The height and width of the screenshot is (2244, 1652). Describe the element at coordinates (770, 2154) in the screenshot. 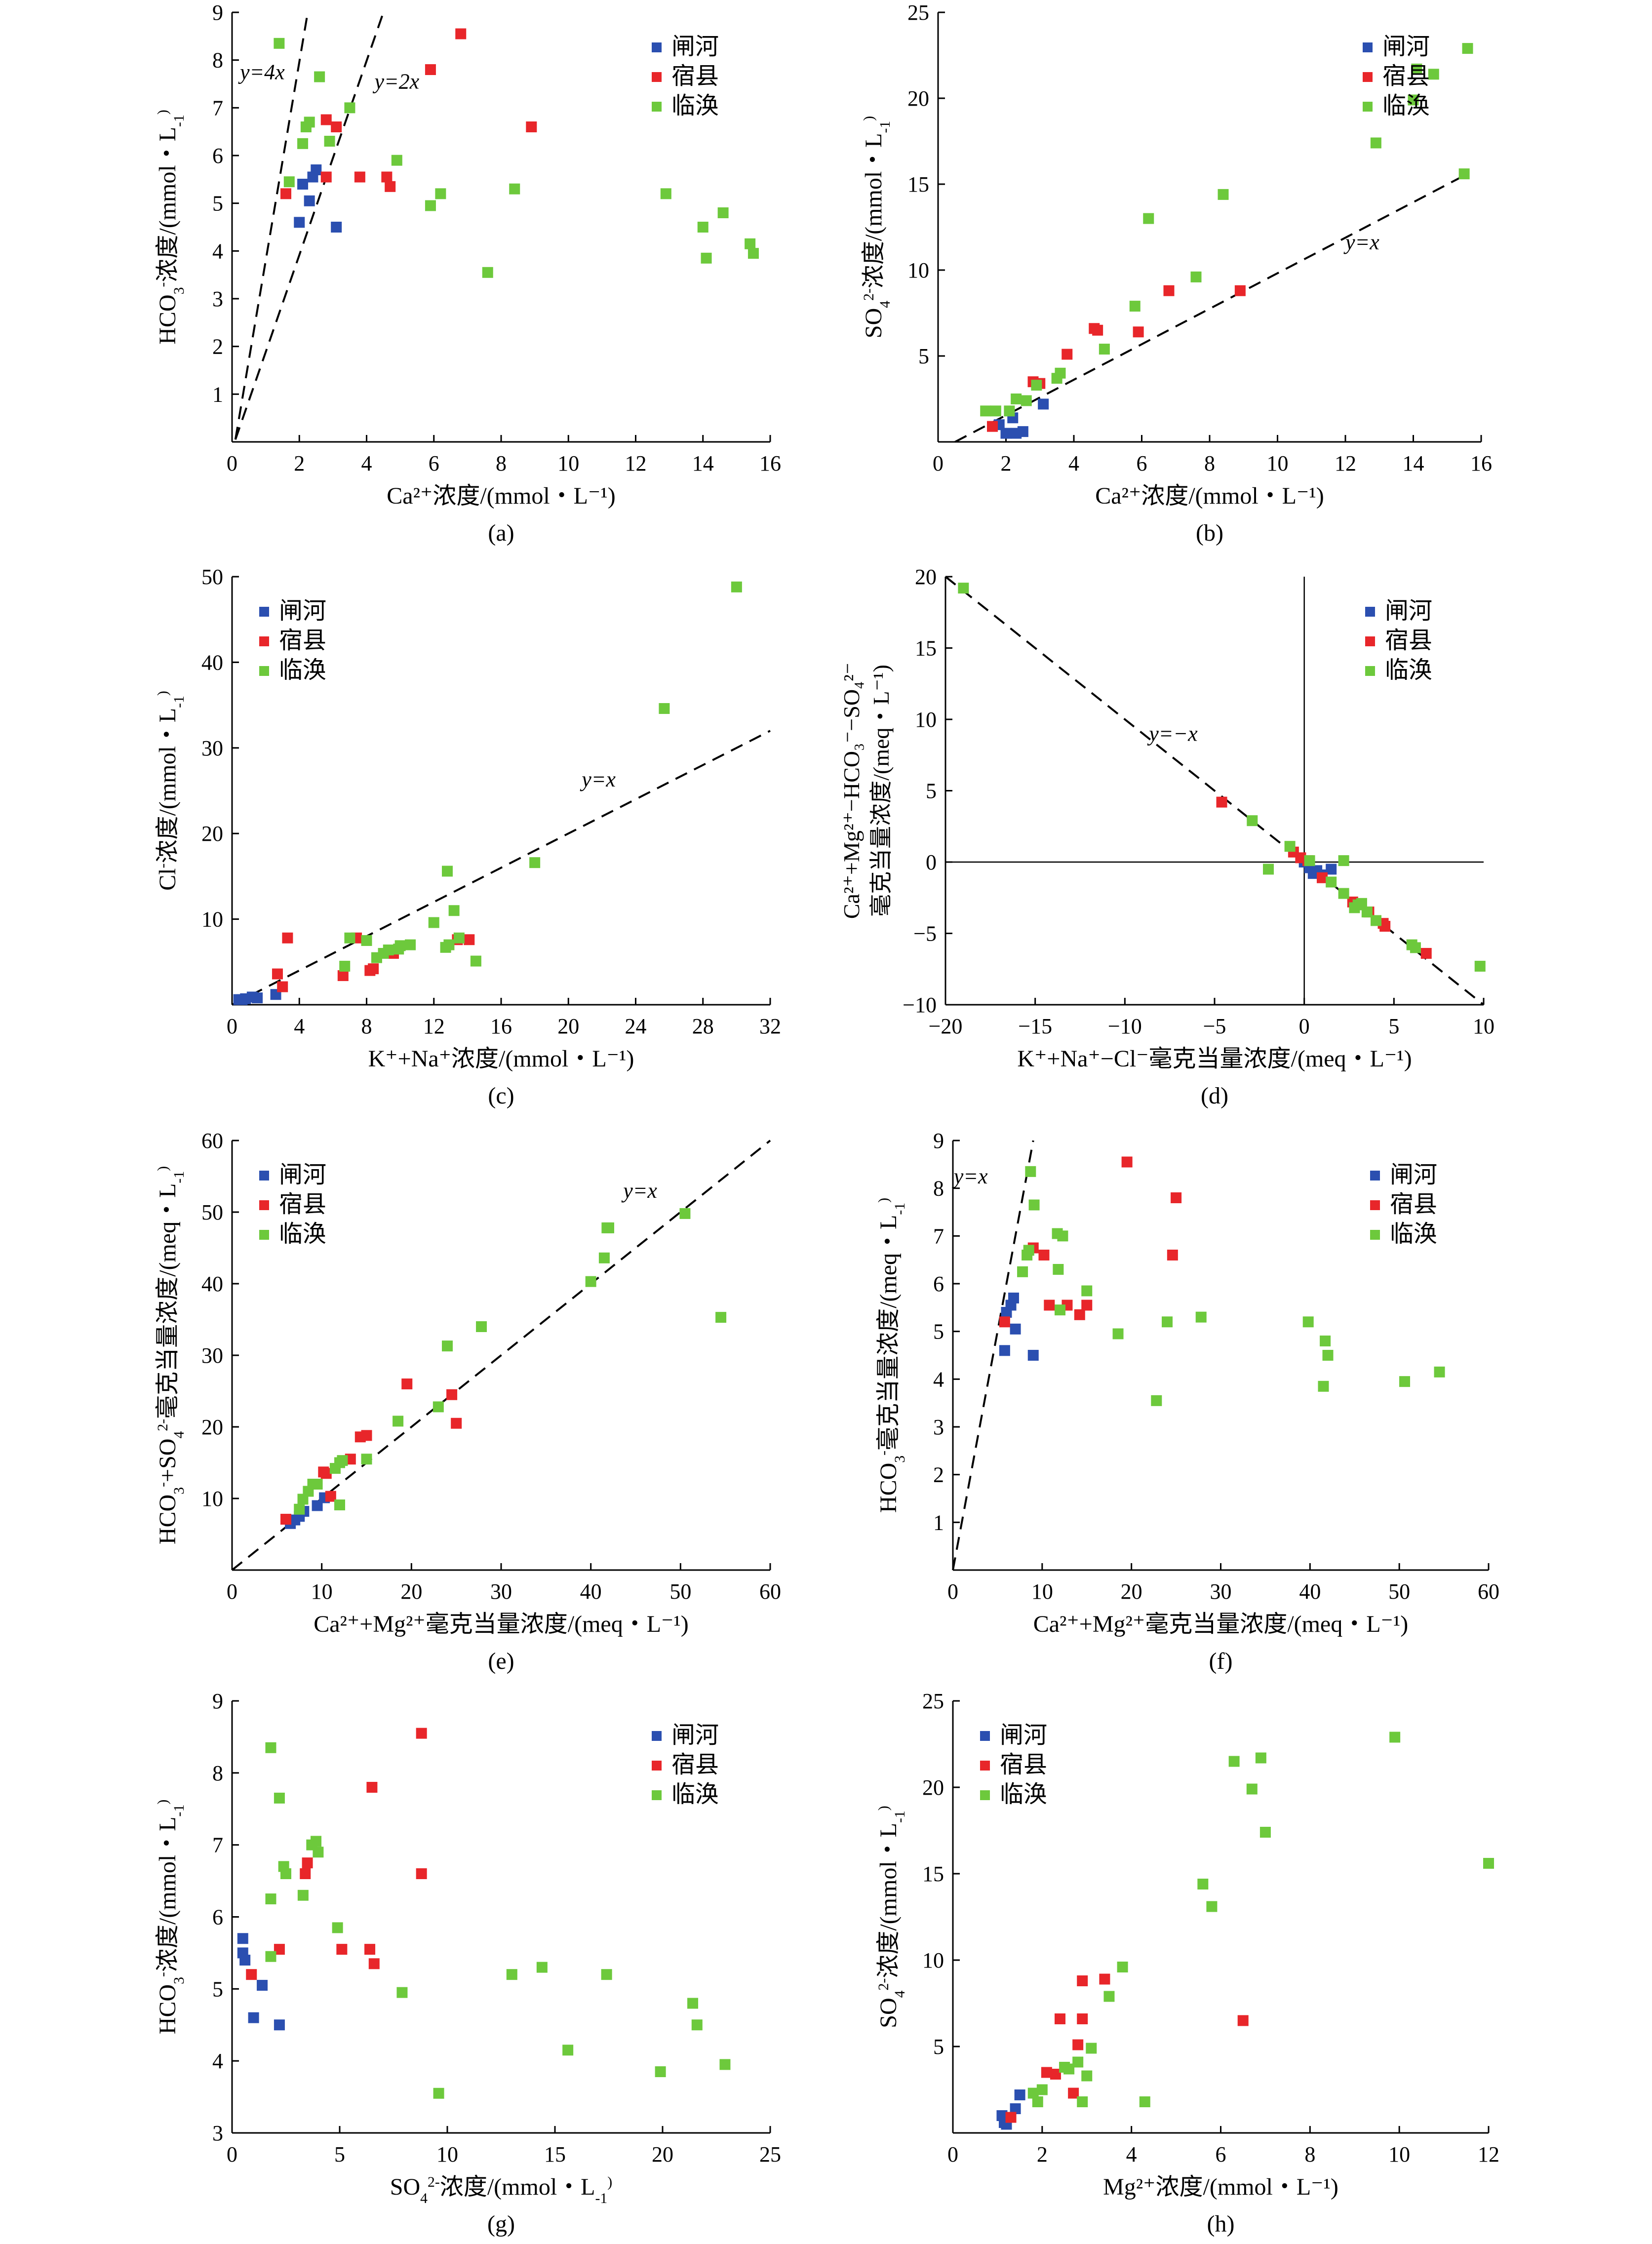

I see `x-tick-label: 25` at that location.